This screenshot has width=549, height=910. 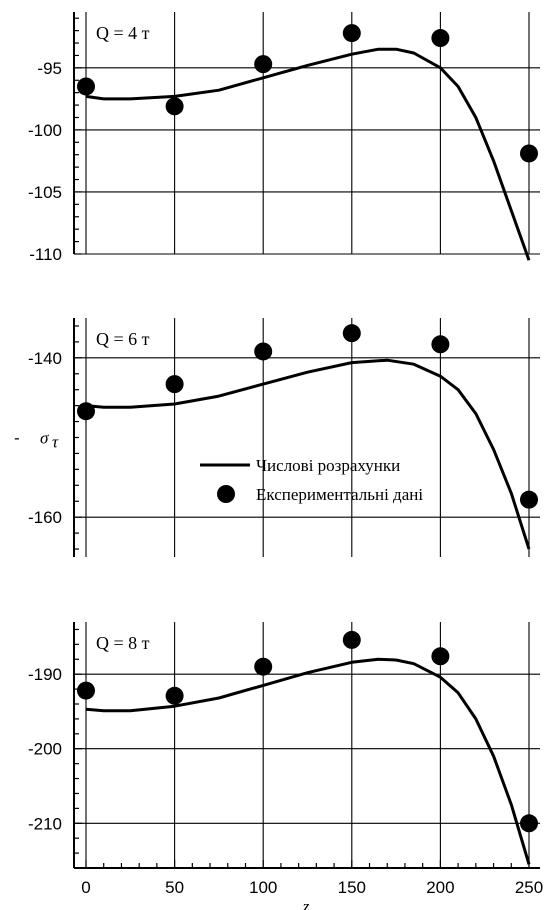 I want to click on y-tick-label: -200, so click(x=45, y=749).